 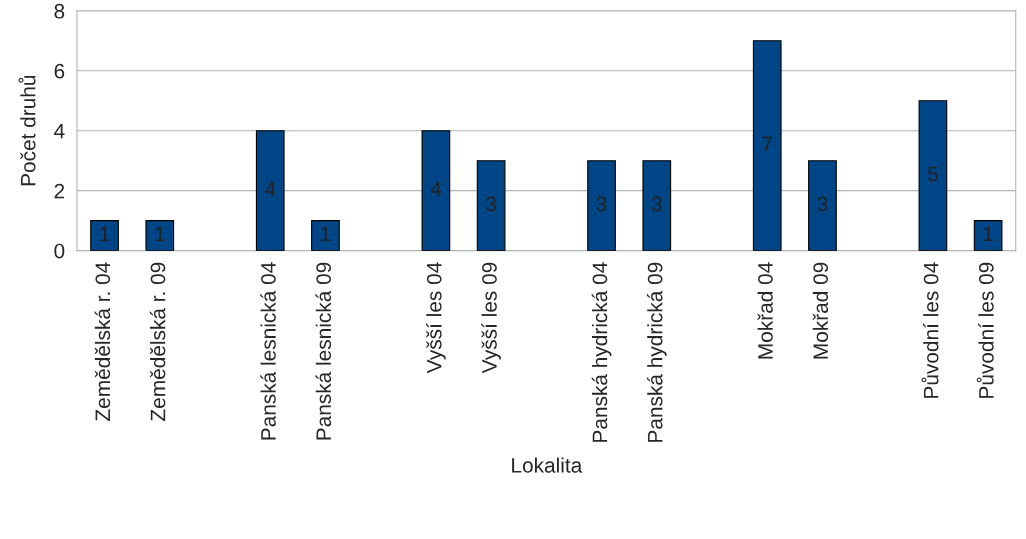 What do you see at coordinates (820, 310) in the screenshot?
I see `x-tick-label: Mokřad 09` at bounding box center [820, 310].